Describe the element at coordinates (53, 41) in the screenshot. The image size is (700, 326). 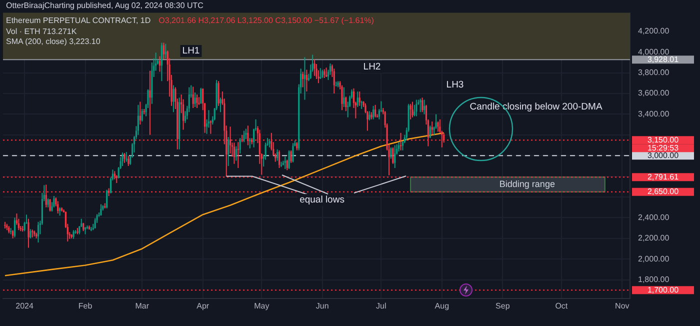
I see `annotation: SMA (200, close) 3,223.10` at that location.